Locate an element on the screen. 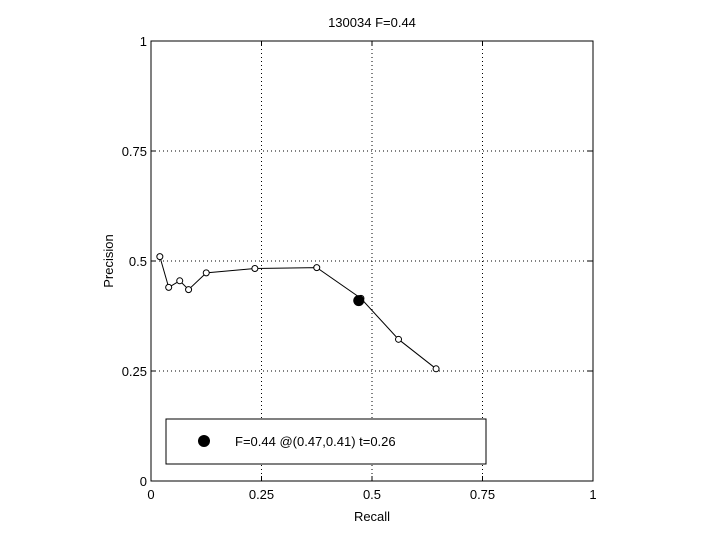 This screenshot has height=540, width=720. chart-title: 130034 F=0.44 is located at coordinates (372, 22).